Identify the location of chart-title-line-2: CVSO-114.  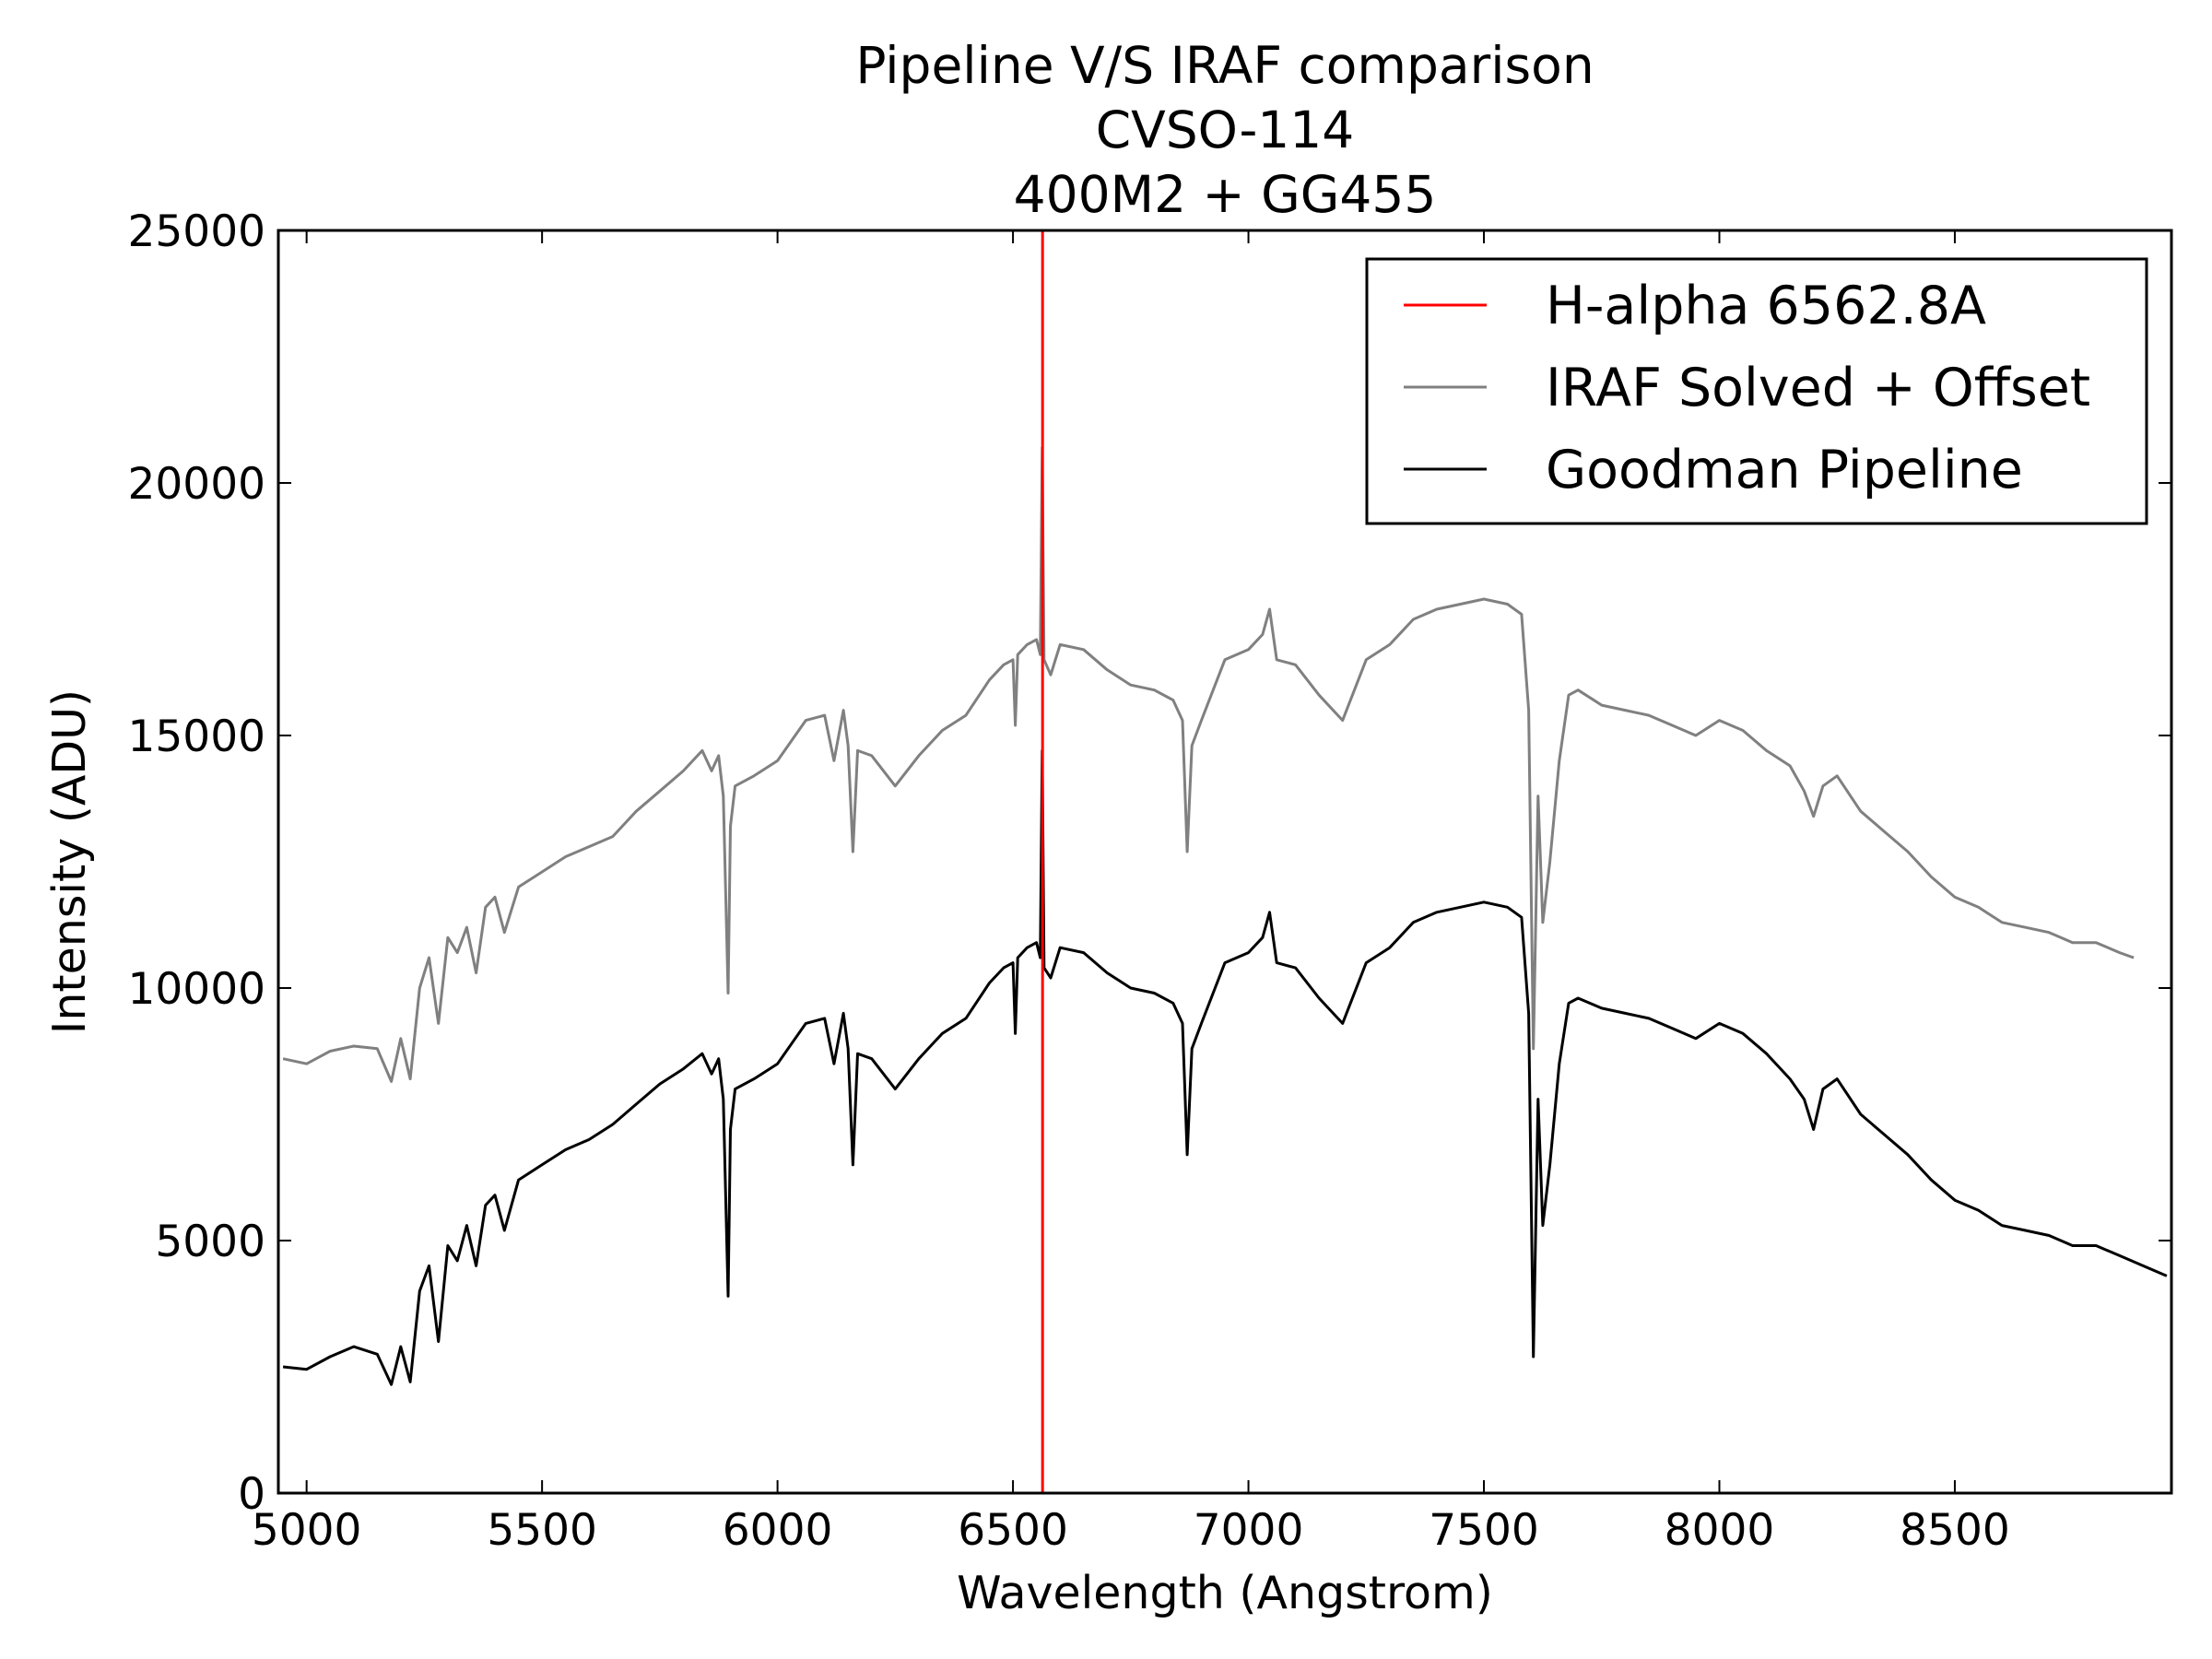
(1225, 129).